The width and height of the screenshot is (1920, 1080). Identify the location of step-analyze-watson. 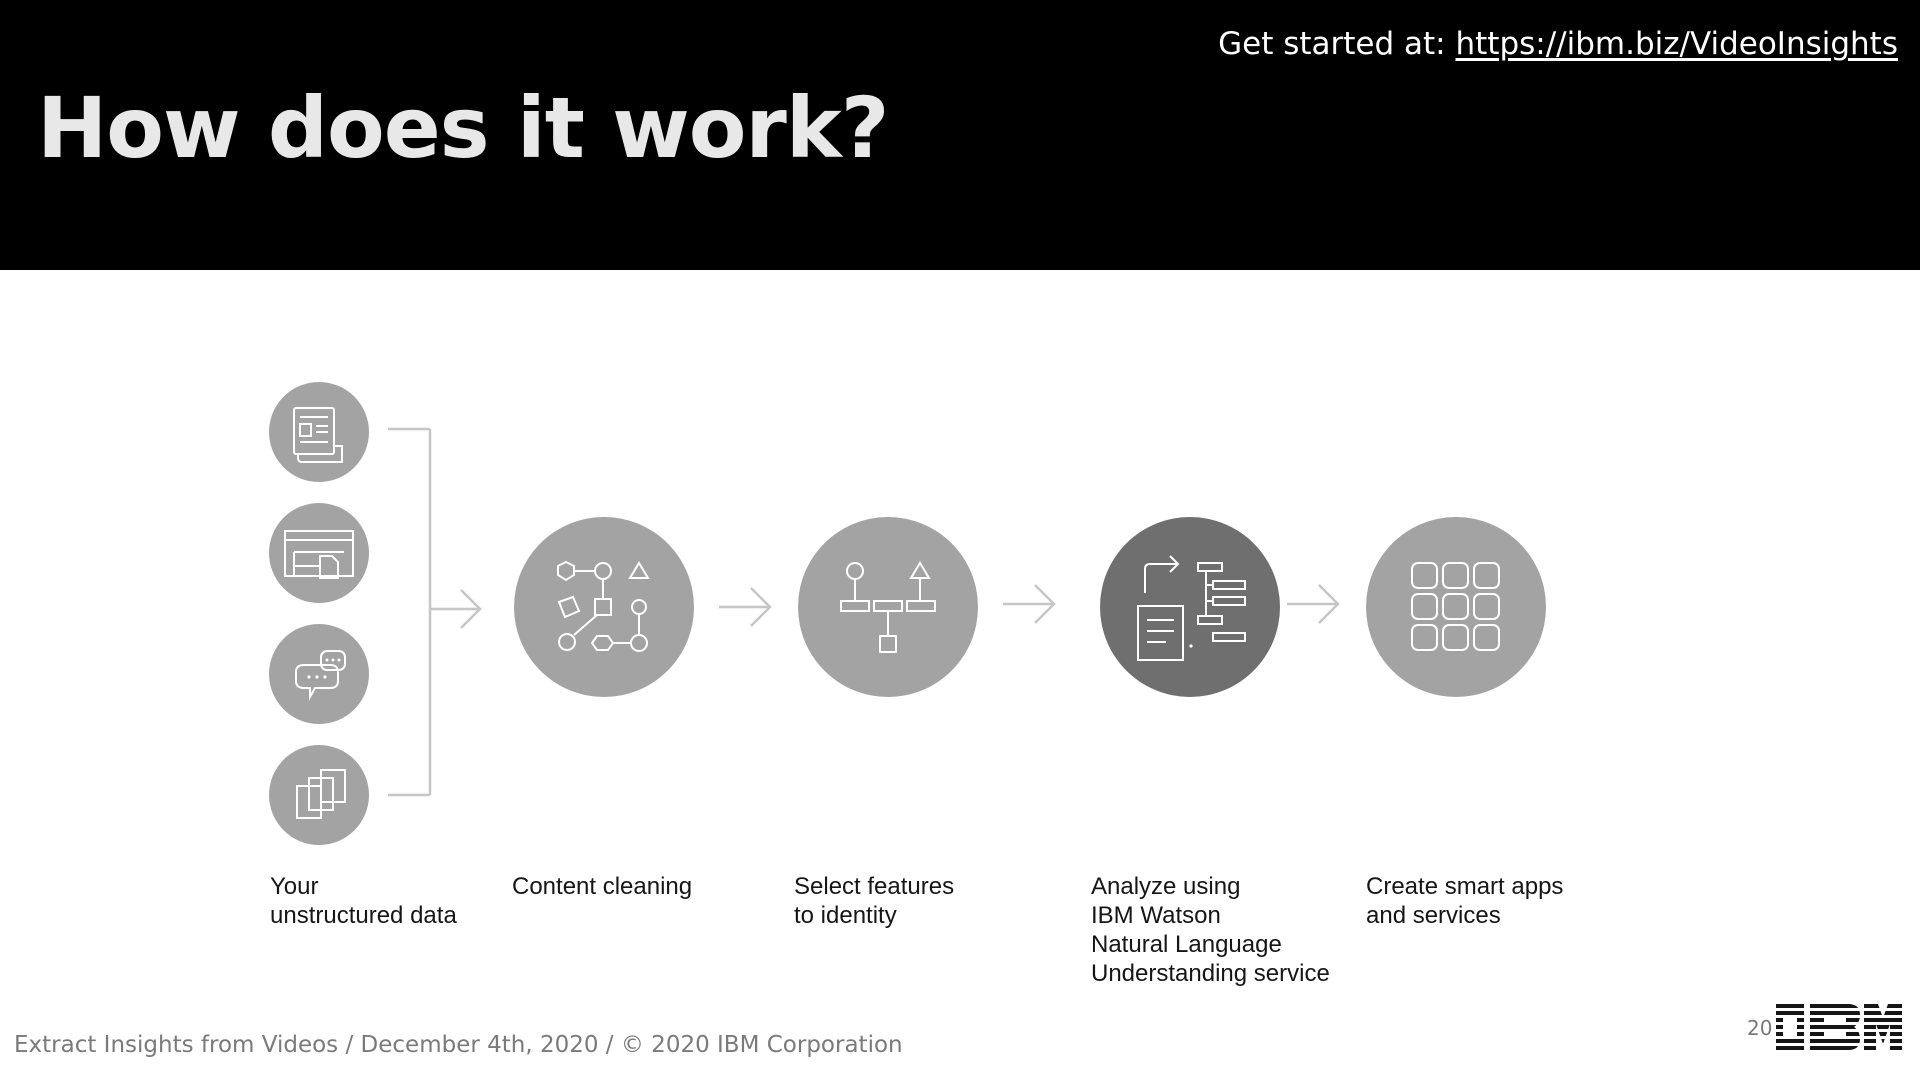
(1190, 607).